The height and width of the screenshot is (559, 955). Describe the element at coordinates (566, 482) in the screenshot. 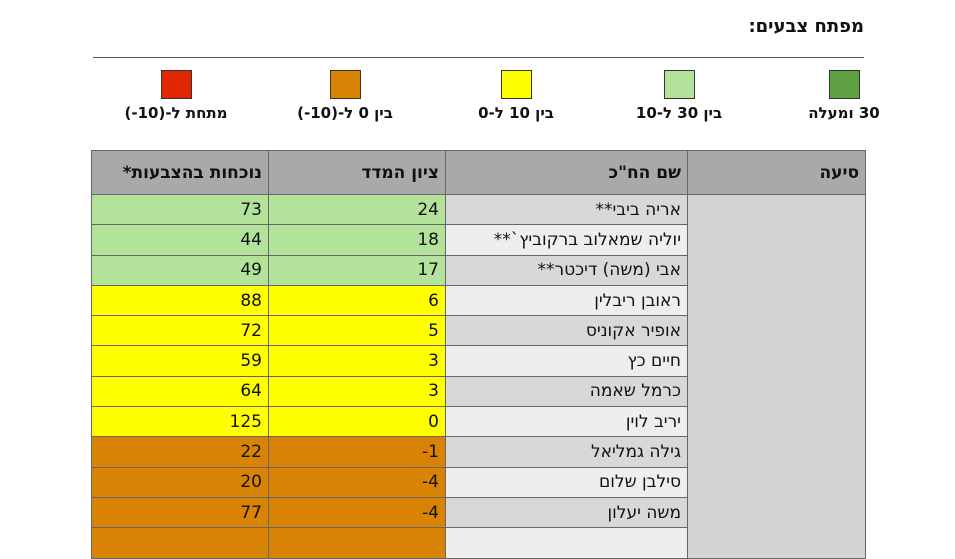

I see `member-name-cell: סילבן שלום` at that location.